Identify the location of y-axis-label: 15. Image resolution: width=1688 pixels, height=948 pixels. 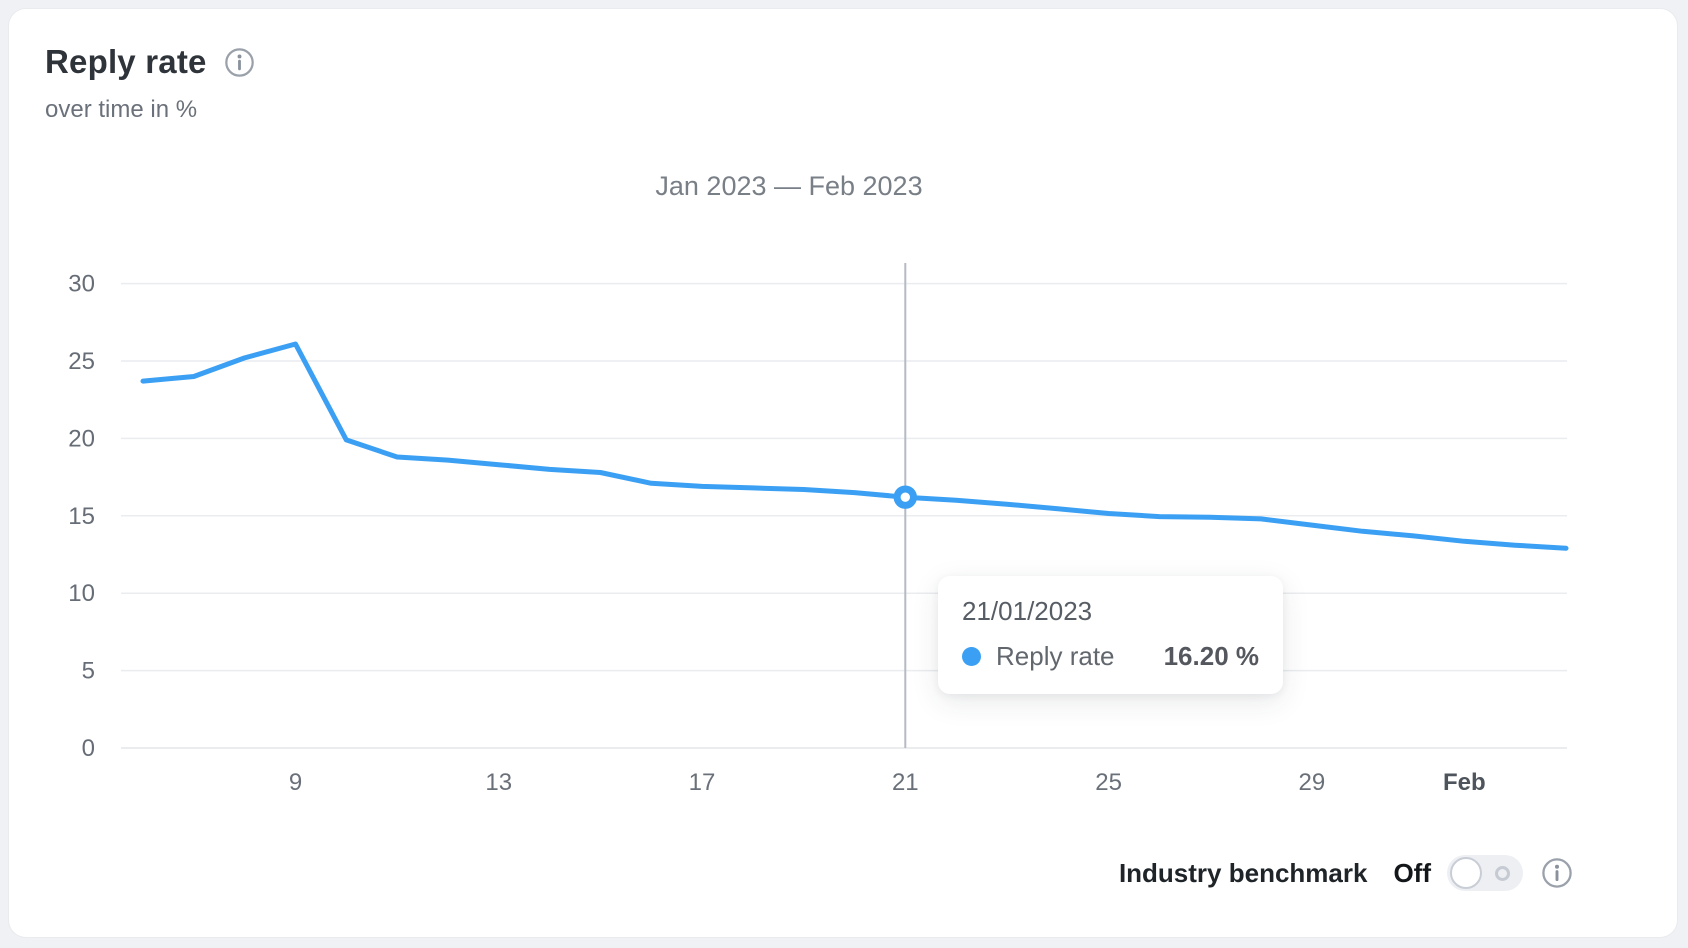
(81, 516).